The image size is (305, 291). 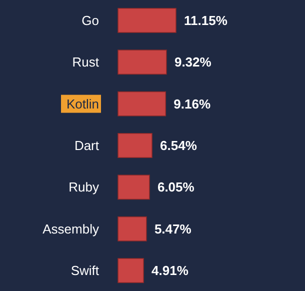 What do you see at coordinates (206, 20) in the screenshot?
I see `data-label: 11.15%` at bounding box center [206, 20].